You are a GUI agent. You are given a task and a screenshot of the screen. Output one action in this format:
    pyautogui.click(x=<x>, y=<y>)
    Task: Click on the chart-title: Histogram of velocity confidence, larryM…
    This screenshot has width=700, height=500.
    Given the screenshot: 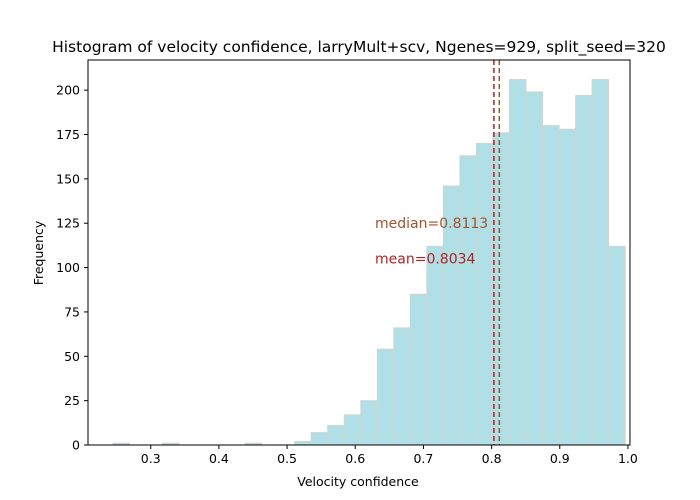 What is the action you would take?
    pyautogui.click(x=359, y=47)
    